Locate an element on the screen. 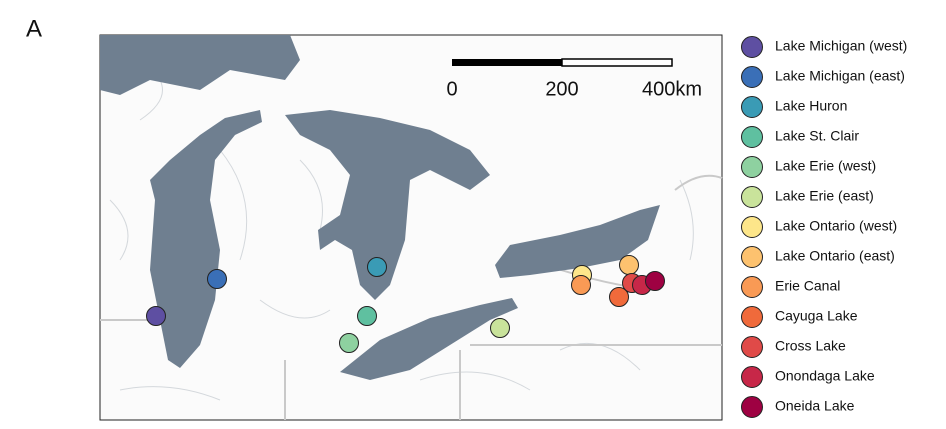  scale-bar-white is located at coordinates (617, 62).